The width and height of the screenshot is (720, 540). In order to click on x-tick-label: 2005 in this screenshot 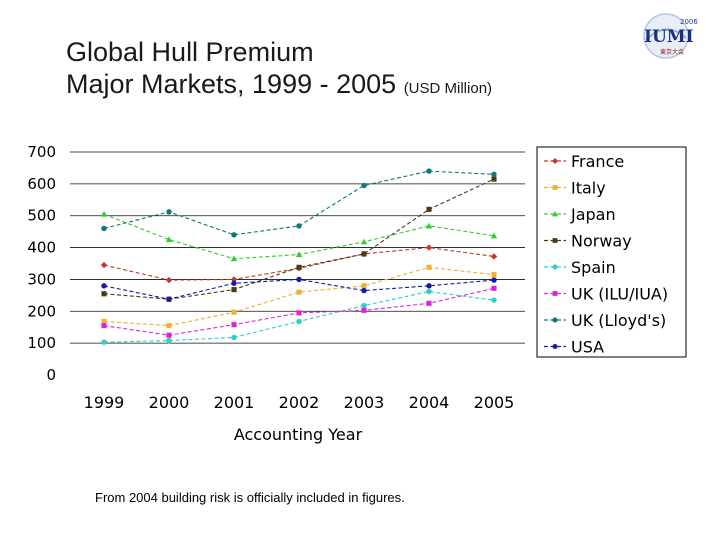, I will do `click(494, 402)`.